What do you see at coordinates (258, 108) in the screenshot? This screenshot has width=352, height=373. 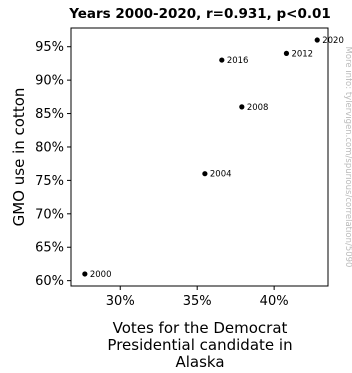 I see `data-point-label: 2008` at bounding box center [258, 108].